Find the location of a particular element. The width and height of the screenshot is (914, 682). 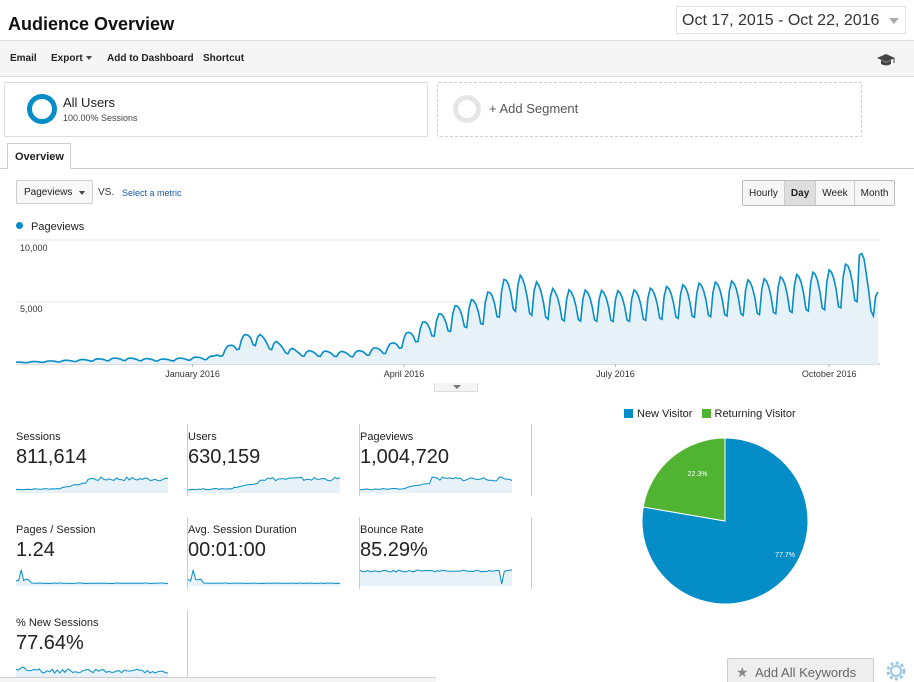

week-button: Week is located at coordinates (834, 193).